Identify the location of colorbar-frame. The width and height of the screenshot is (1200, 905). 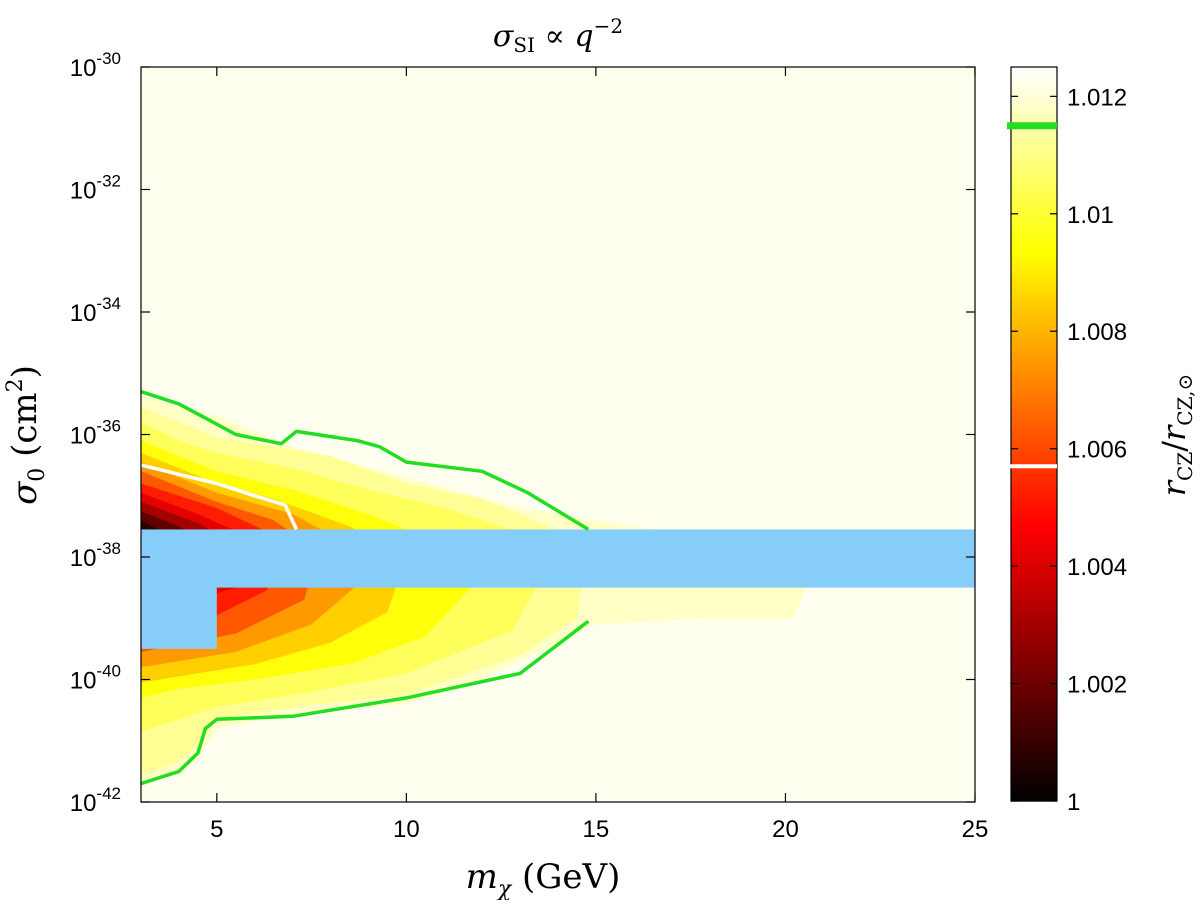
(1034, 434).